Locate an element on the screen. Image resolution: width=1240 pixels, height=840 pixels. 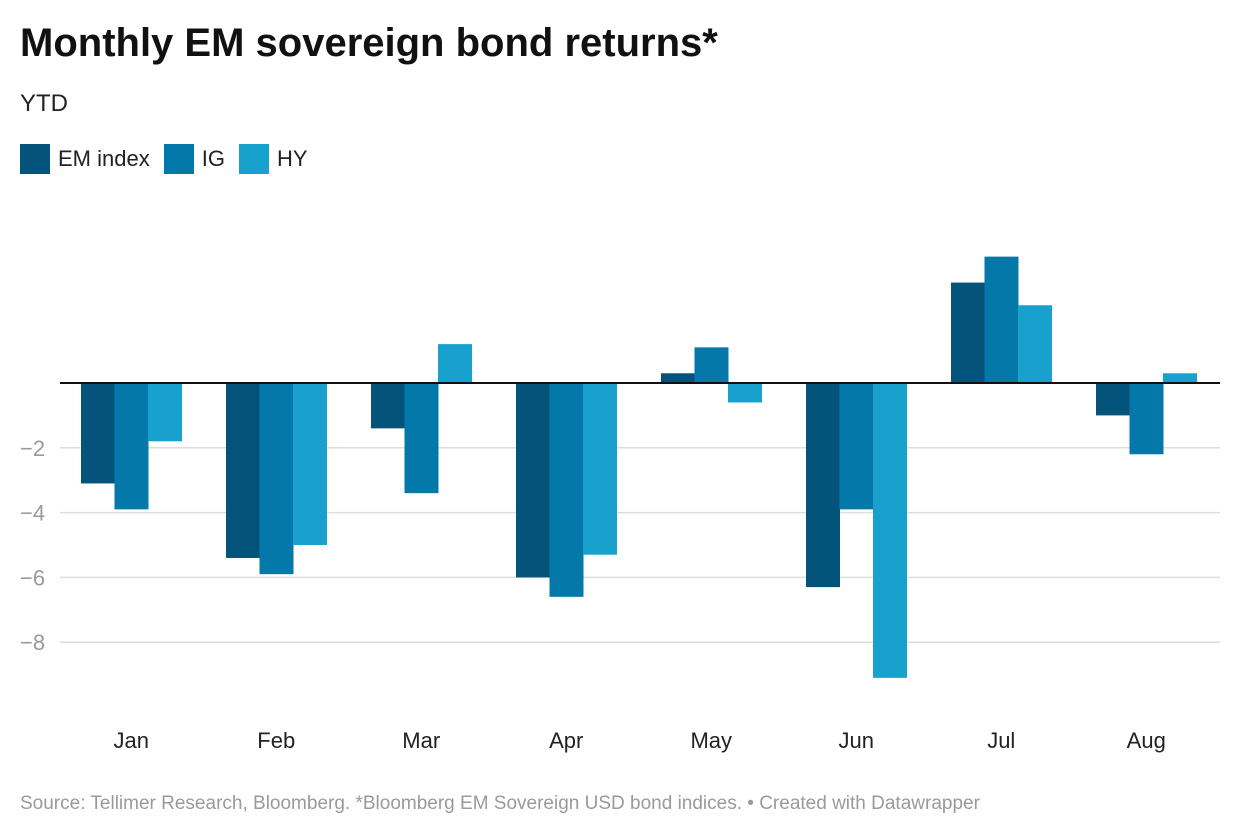
x-tick-label: Jul is located at coordinates (1001, 740).